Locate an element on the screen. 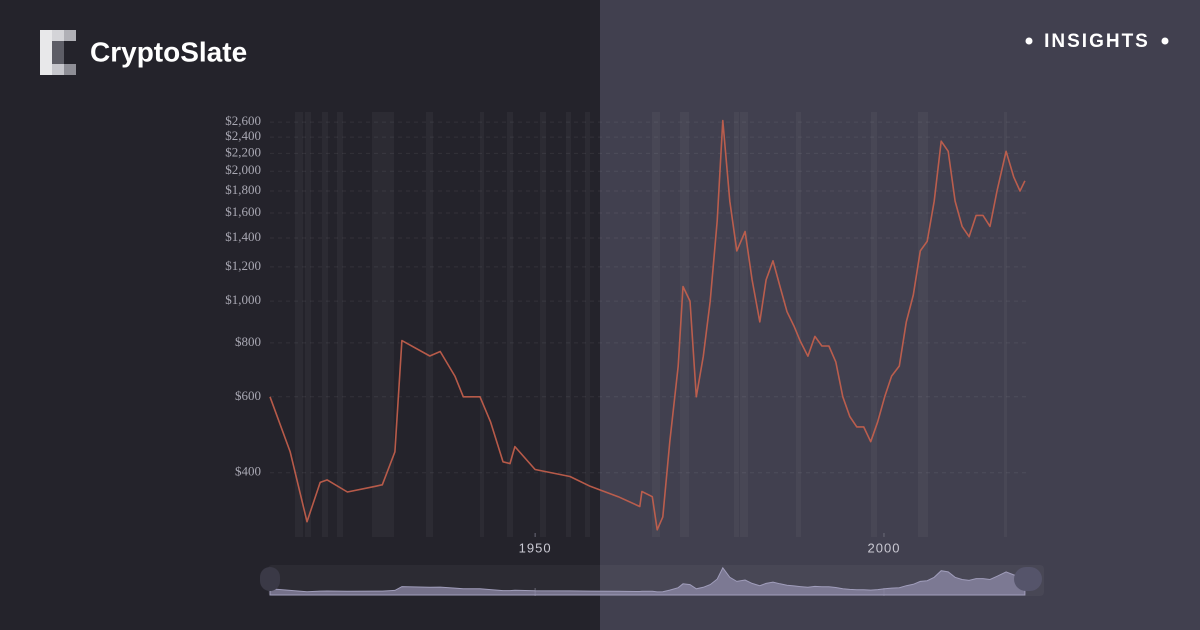 This screenshot has height=630, width=1200. y-tick-label: $1,400 is located at coordinates (243, 236).